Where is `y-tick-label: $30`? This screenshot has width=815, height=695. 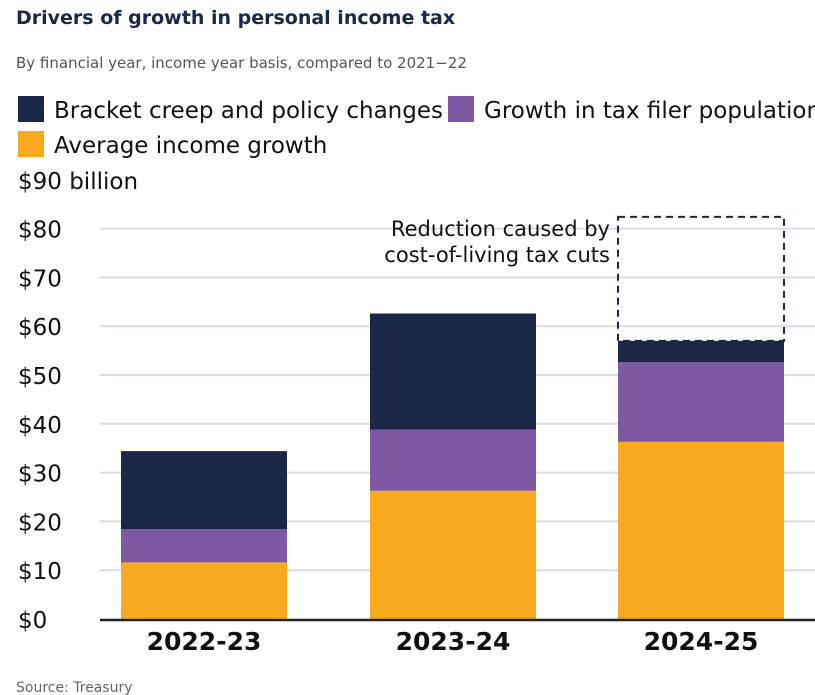
y-tick-label: $30 is located at coordinates (40, 475).